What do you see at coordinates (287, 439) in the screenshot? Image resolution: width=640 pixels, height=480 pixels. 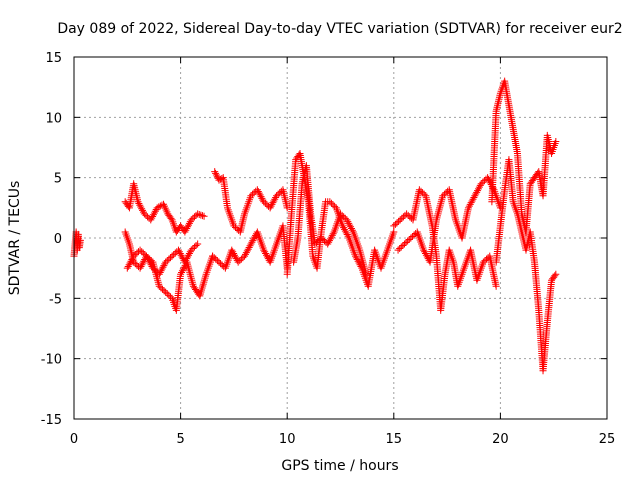 I see `x-tick-label: 10` at bounding box center [287, 439].